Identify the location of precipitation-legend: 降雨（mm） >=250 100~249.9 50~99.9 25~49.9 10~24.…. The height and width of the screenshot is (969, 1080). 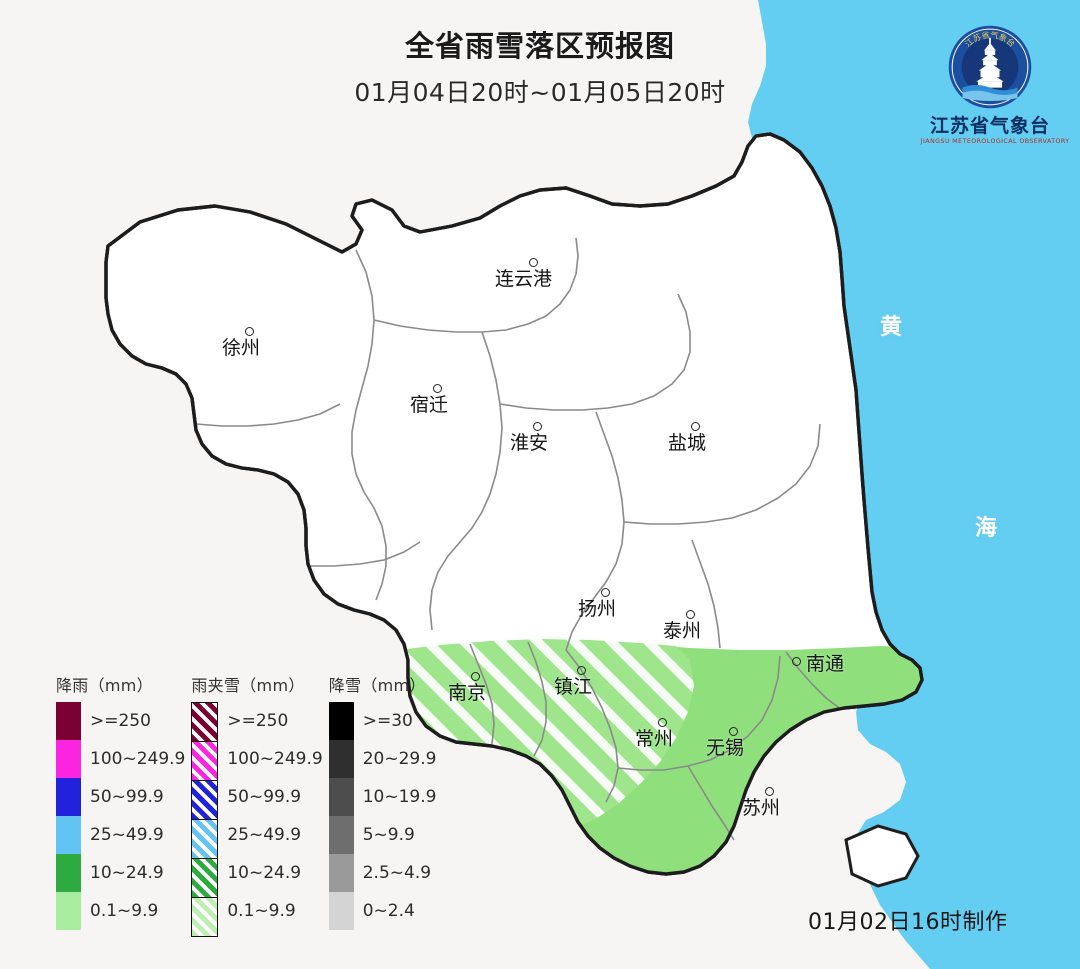
(246, 804).